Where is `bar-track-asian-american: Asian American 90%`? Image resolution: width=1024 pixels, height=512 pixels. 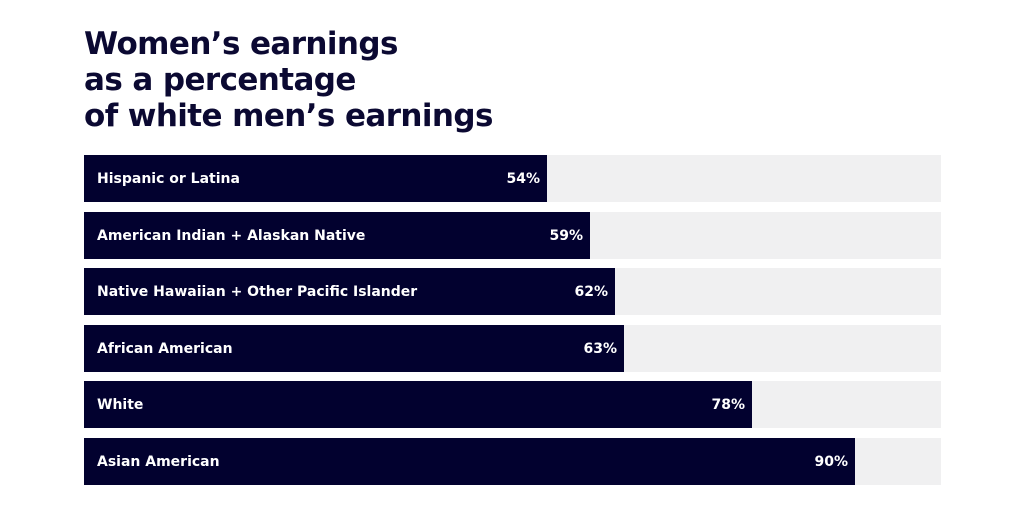
bar-track-asian-american: Asian American 90% is located at coordinates (512, 461).